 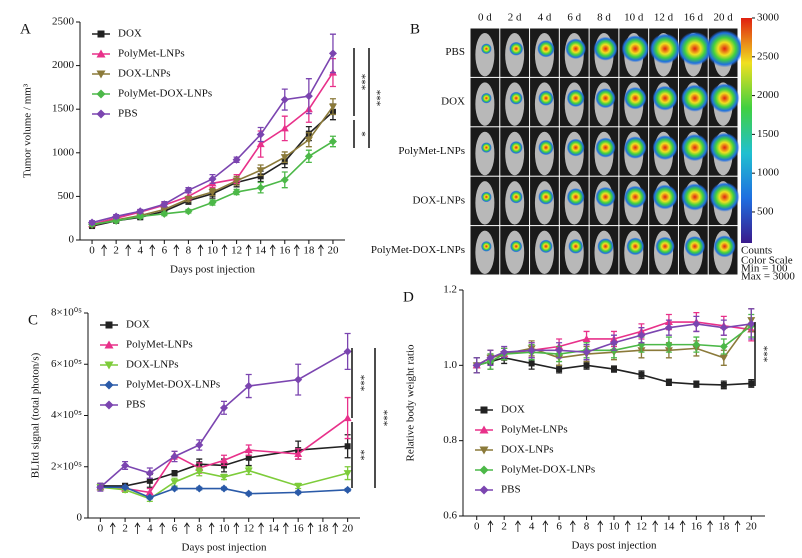 What do you see at coordinates (136, 405) in the screenshot?
I see `legend-label: PBS` at bounding box center [136, 405].